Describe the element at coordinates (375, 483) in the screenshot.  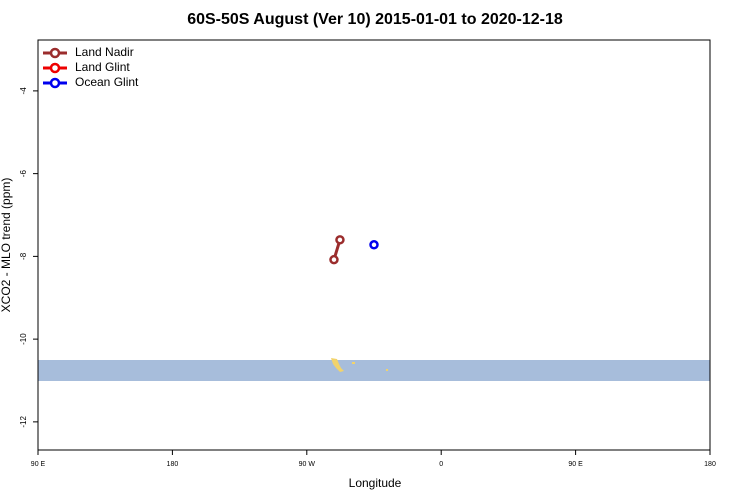
I see `x-axis-label: Longitude` at that location.